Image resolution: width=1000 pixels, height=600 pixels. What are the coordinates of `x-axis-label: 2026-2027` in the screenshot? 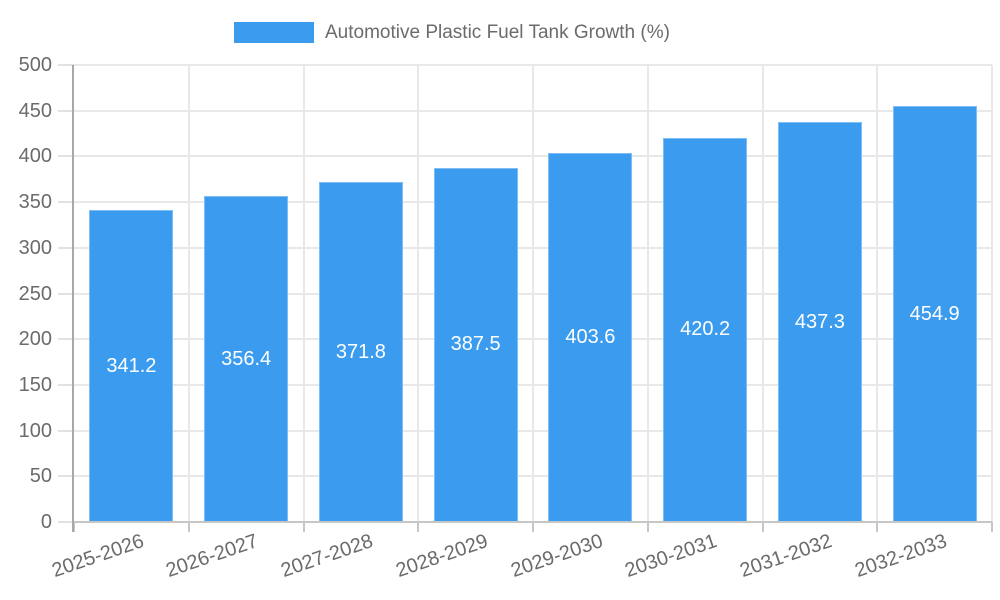 It's located at (212, 556).